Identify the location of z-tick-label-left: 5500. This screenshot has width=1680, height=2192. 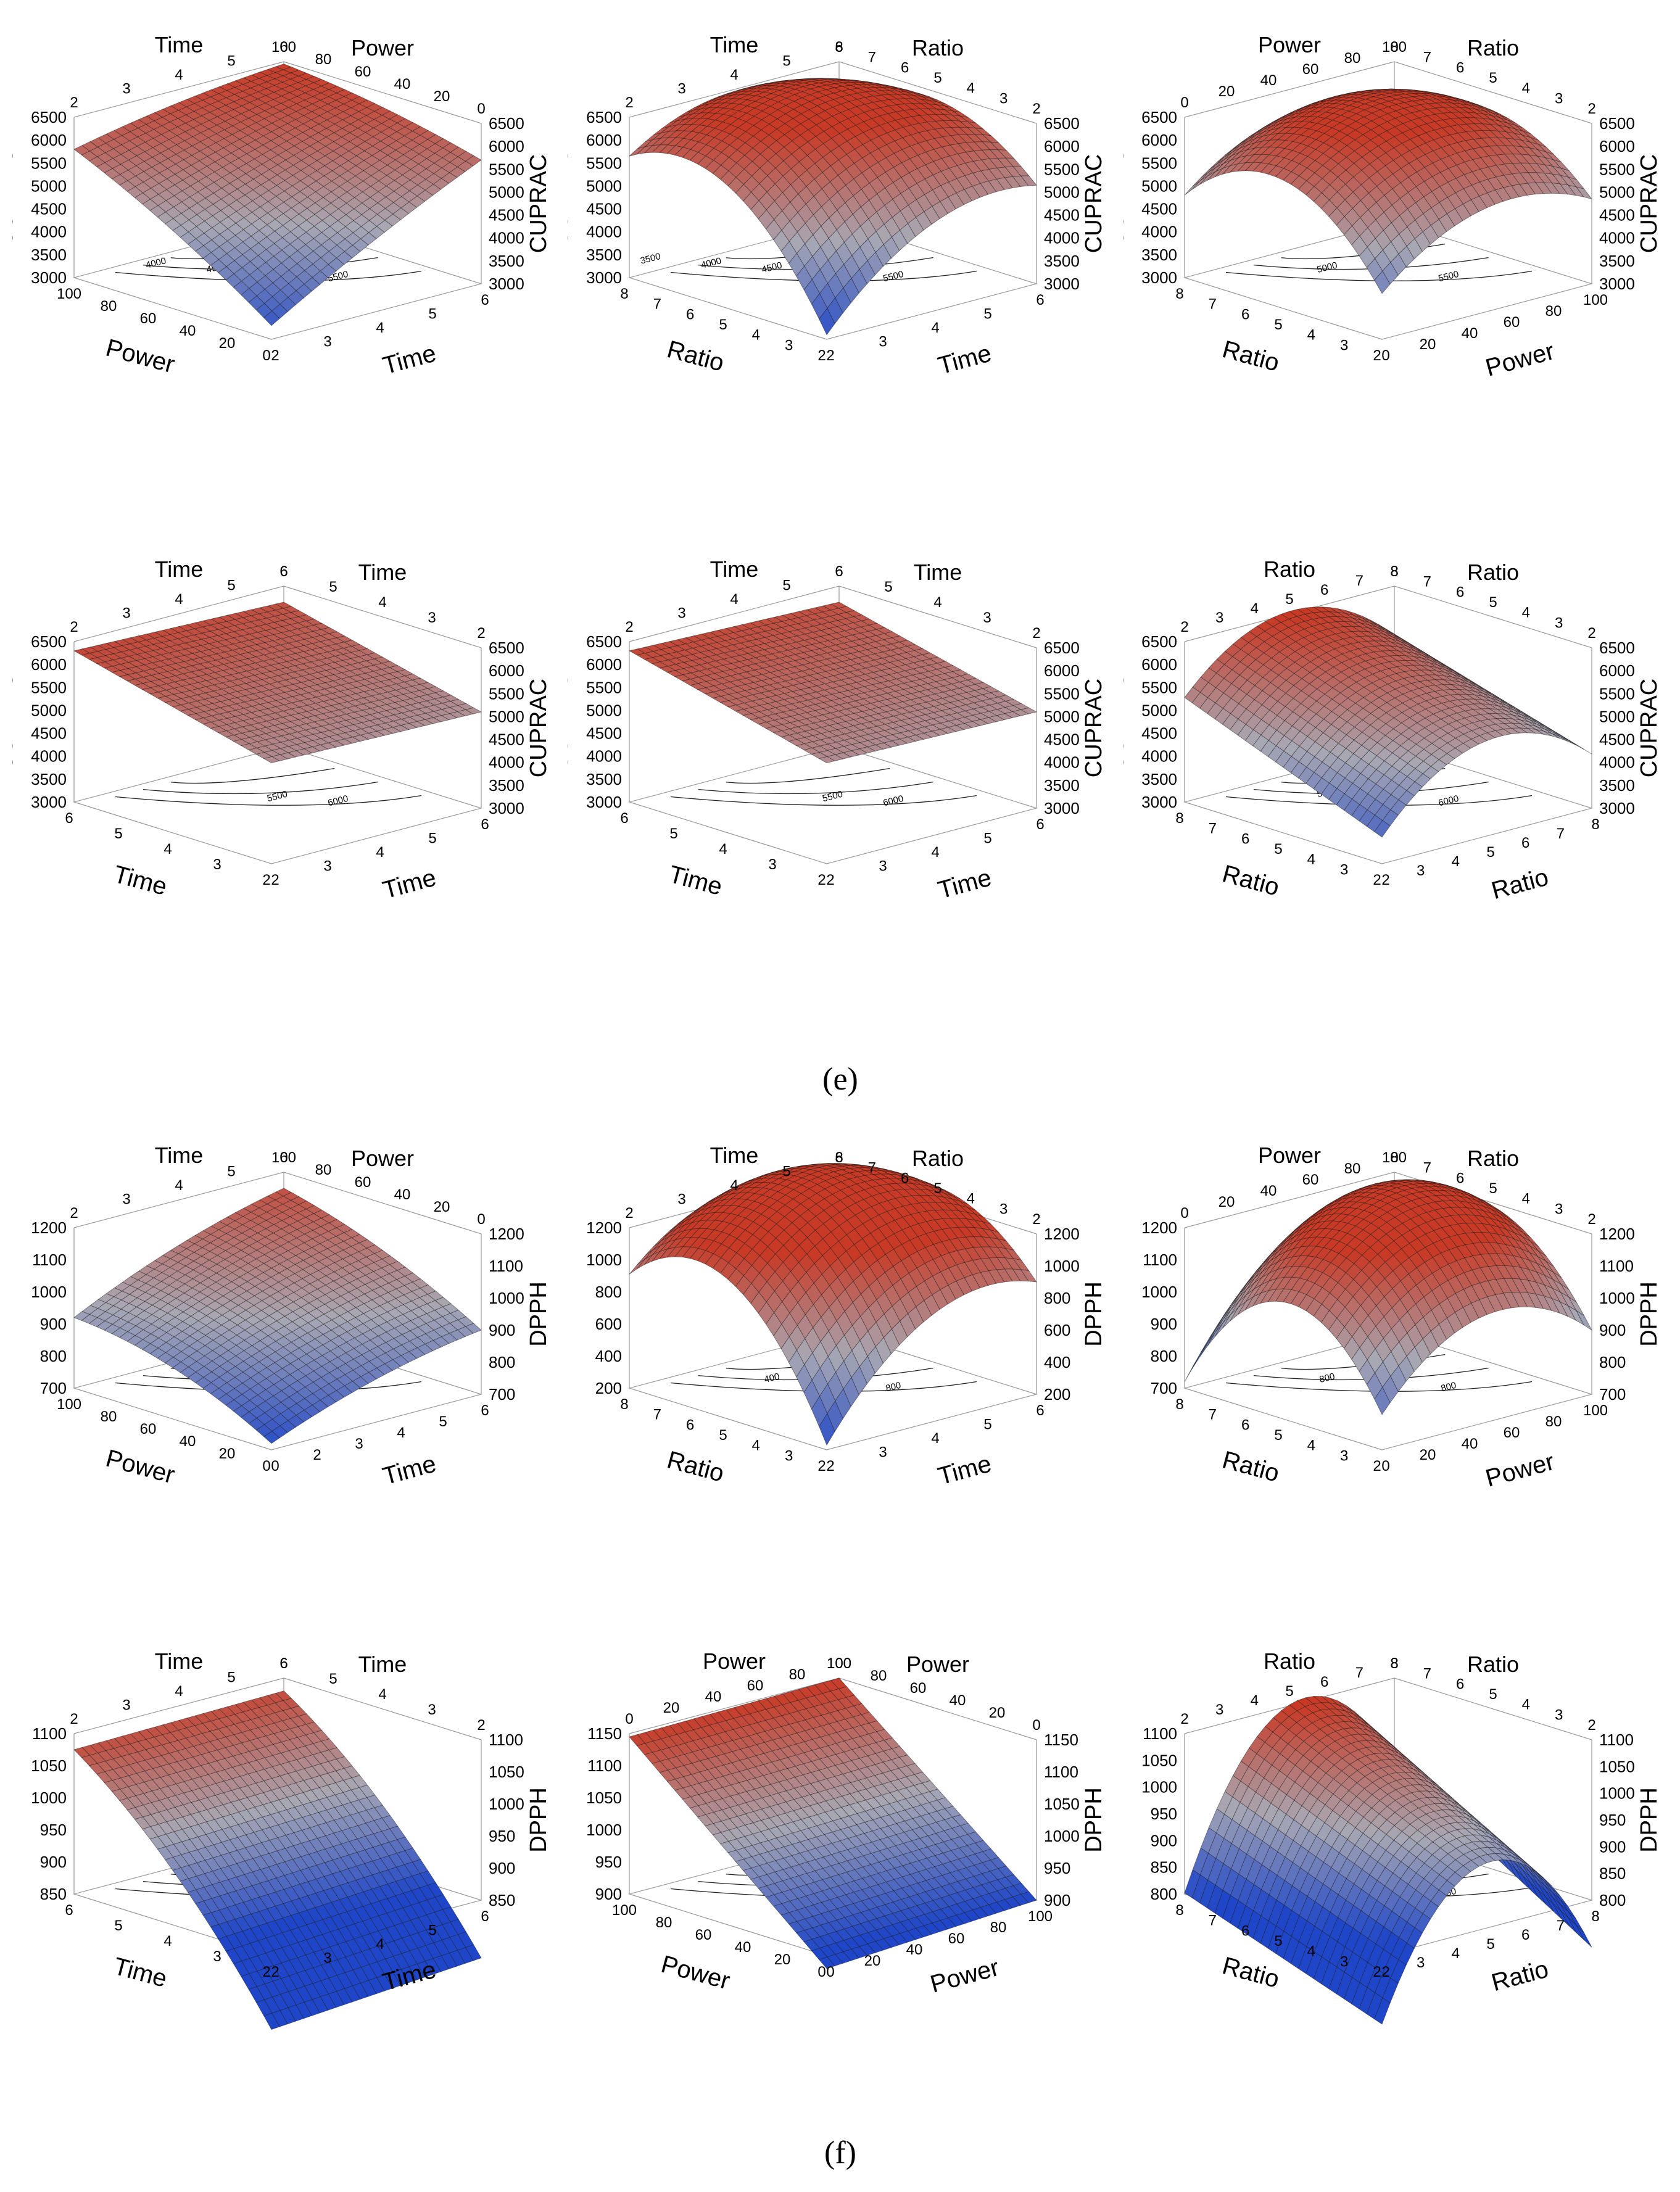
(49, 687).